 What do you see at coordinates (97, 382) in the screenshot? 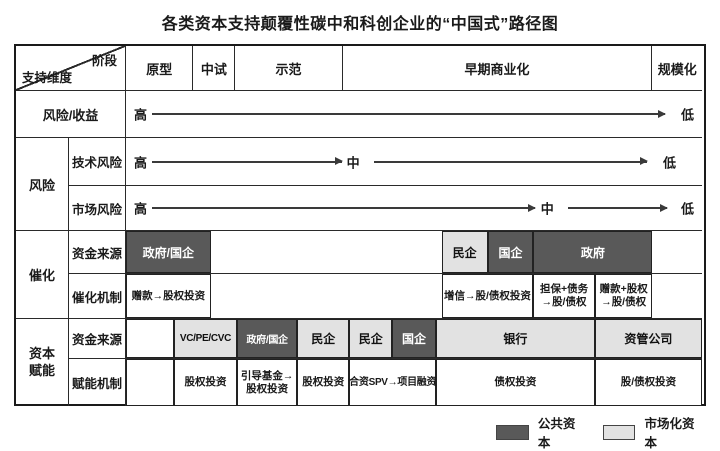
I see `empower-mech-label: 赋能机制` at bounding box center [97, 382].